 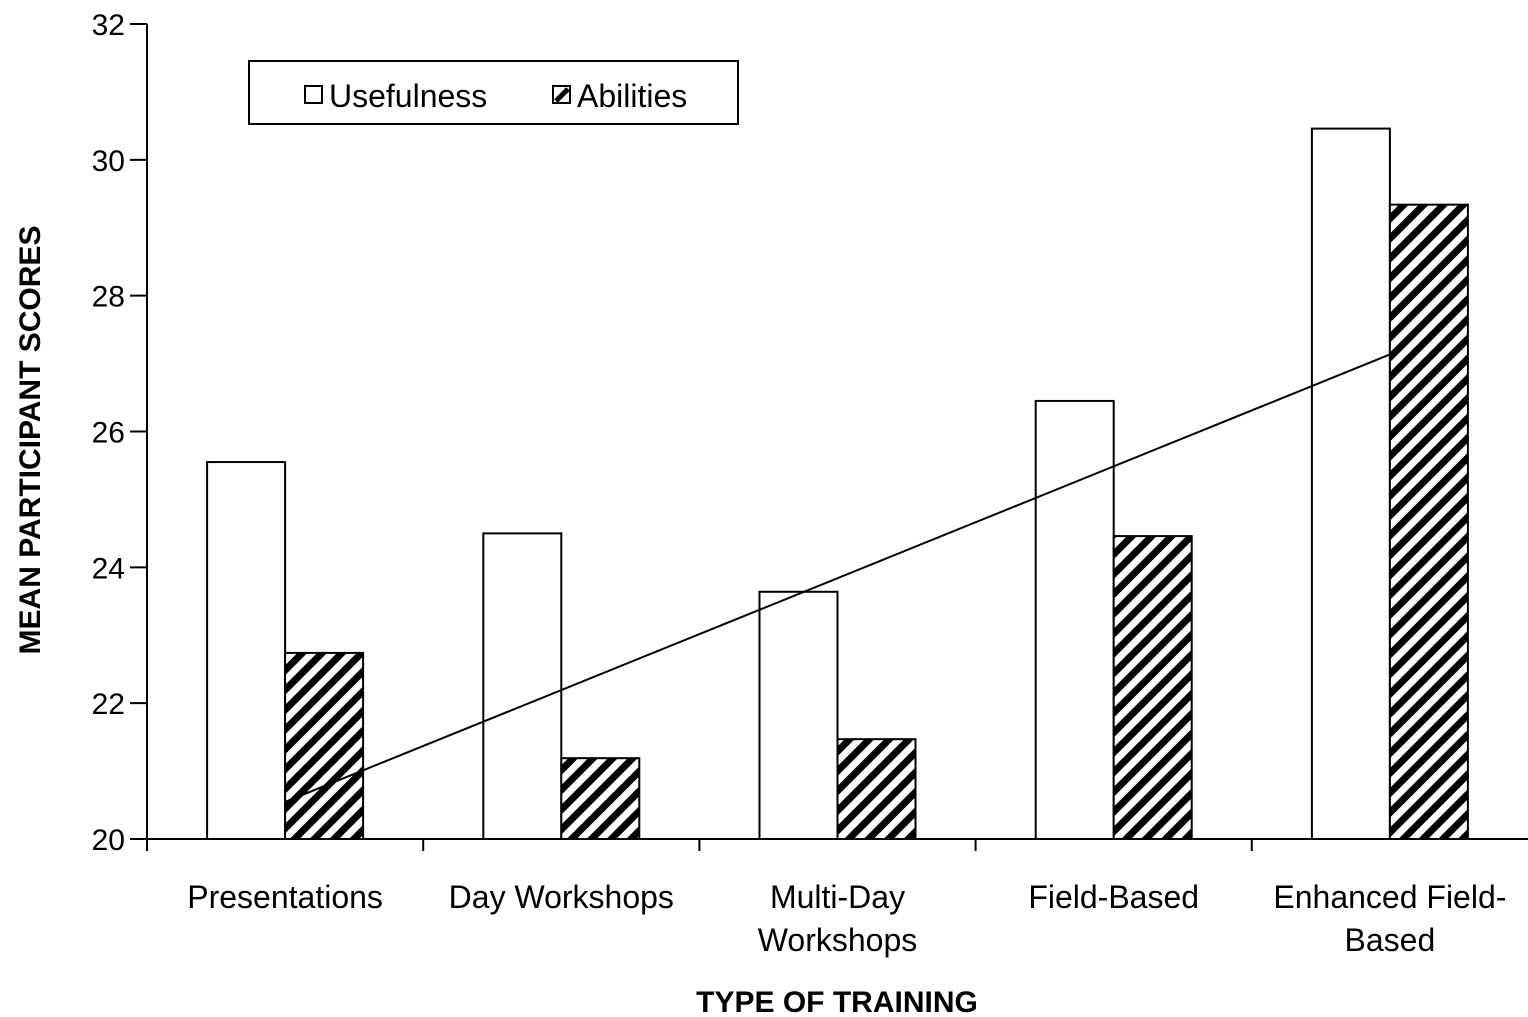 What do you see at coordinates (108, 568) in the screenshot?
I see `y-tick-label: 24` at bounding box center [108, 568].